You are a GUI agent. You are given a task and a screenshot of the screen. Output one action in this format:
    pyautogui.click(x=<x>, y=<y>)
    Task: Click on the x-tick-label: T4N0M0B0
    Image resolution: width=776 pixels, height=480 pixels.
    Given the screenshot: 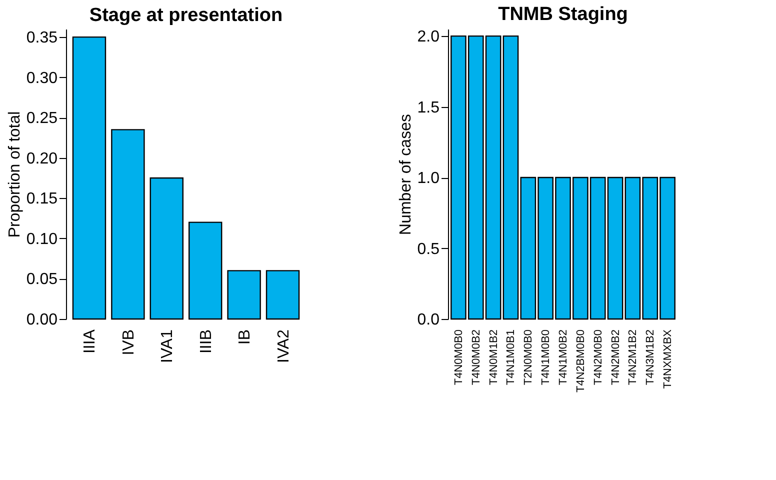 What is the action you would take?
    pyautogui.click(x=458, y=358)
    